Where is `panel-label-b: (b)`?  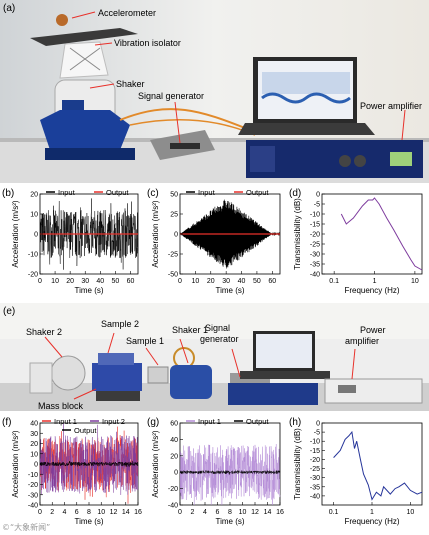
panel-label-b: (b) is located at coordinates (8, 193).